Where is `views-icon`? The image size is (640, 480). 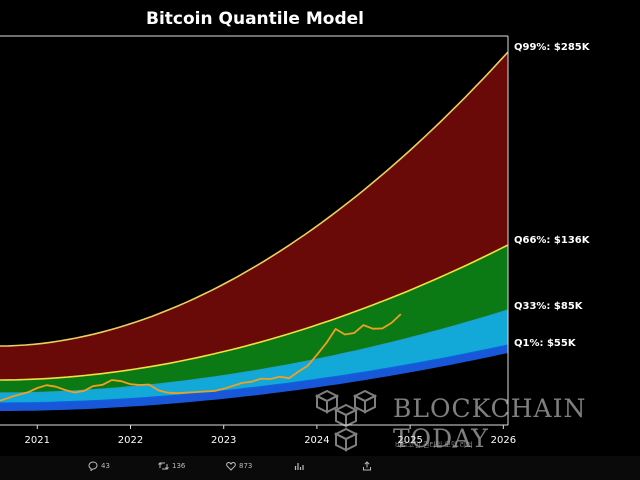
views-icon is located at coordinates (299, 466).